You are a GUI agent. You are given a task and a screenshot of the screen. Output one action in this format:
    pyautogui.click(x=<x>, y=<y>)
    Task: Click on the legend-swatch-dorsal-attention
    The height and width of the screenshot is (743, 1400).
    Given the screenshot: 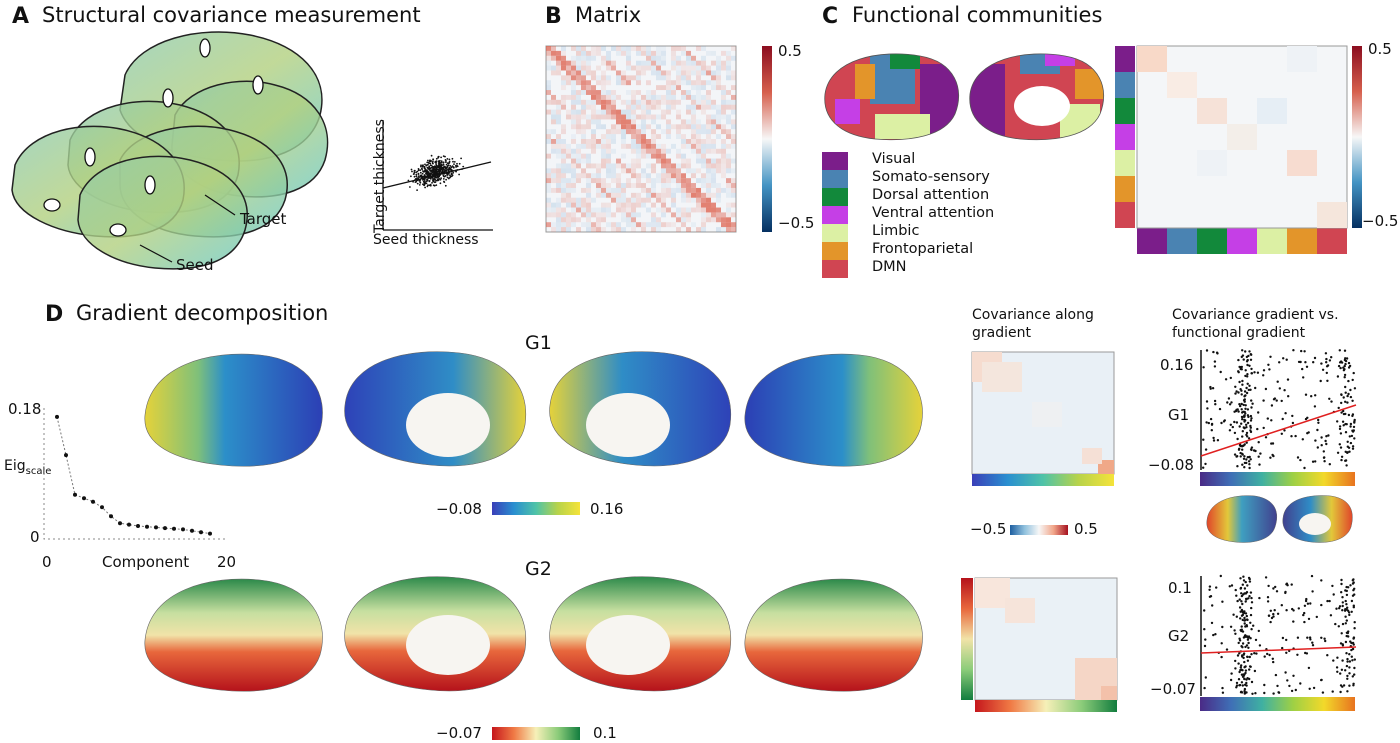 What is the action you would take?
    pyautogui.click(x=835, y=197)
    